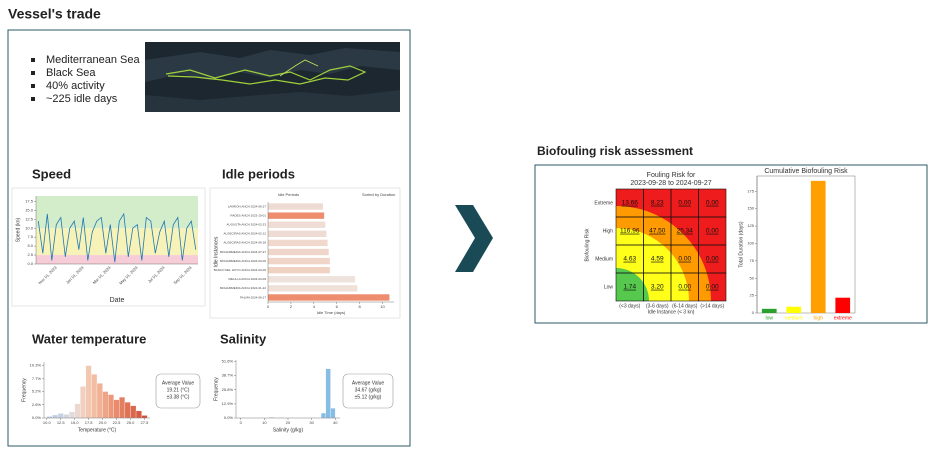 This screenshot has height=460, width=939. I want to click on stats-text: 19.21 (°C), so click(178, 390).